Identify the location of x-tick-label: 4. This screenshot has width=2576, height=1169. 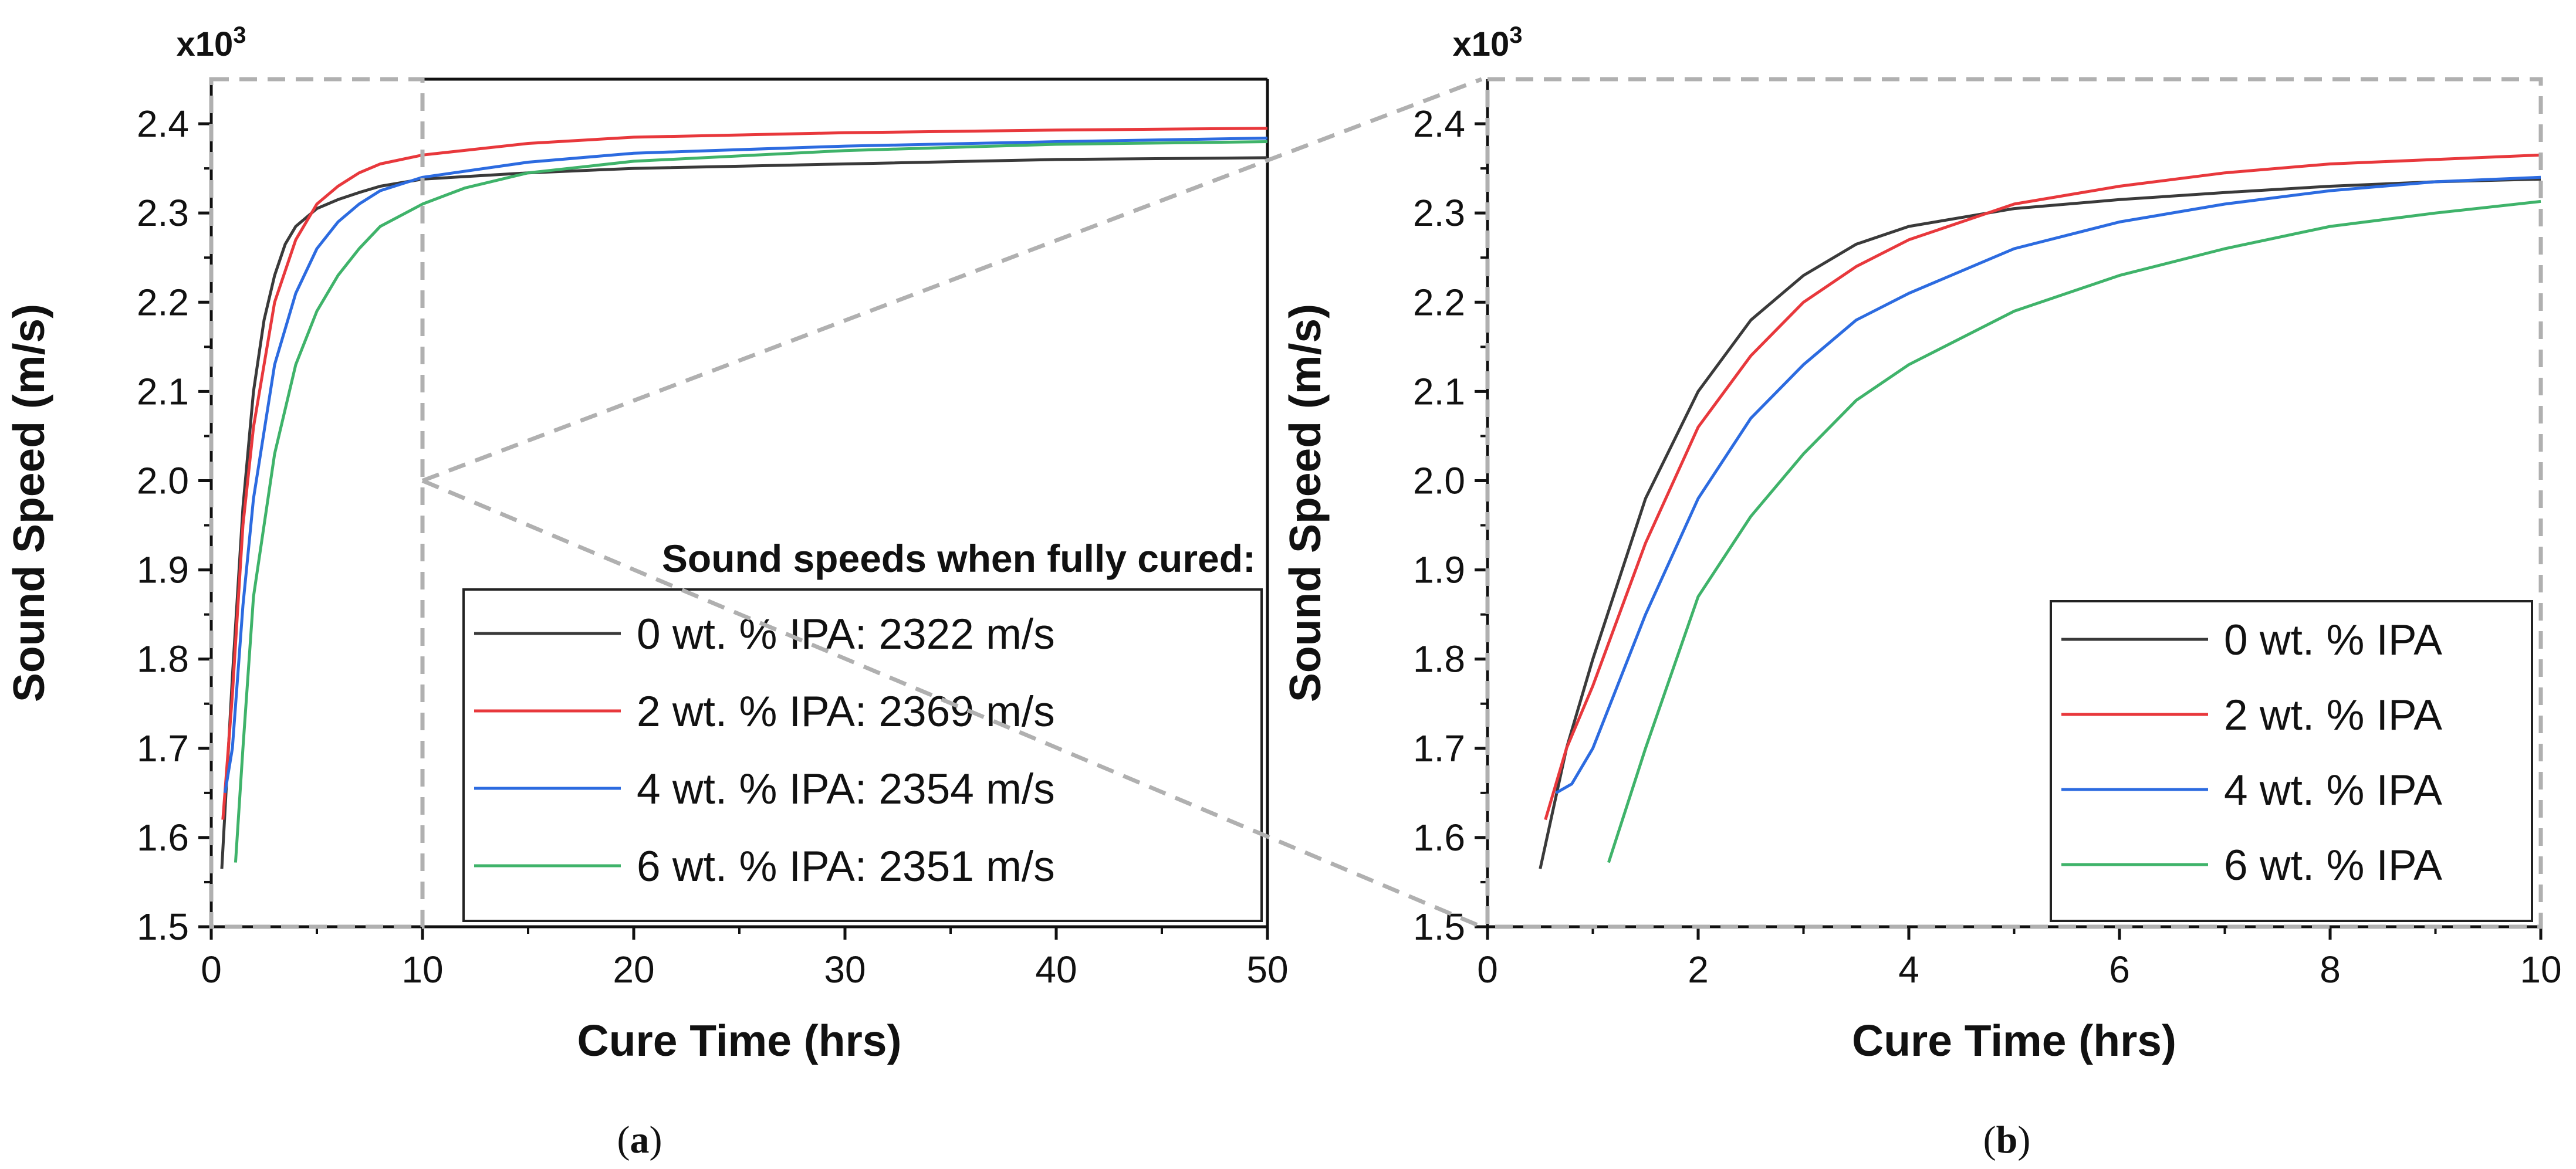
(1908, 969).